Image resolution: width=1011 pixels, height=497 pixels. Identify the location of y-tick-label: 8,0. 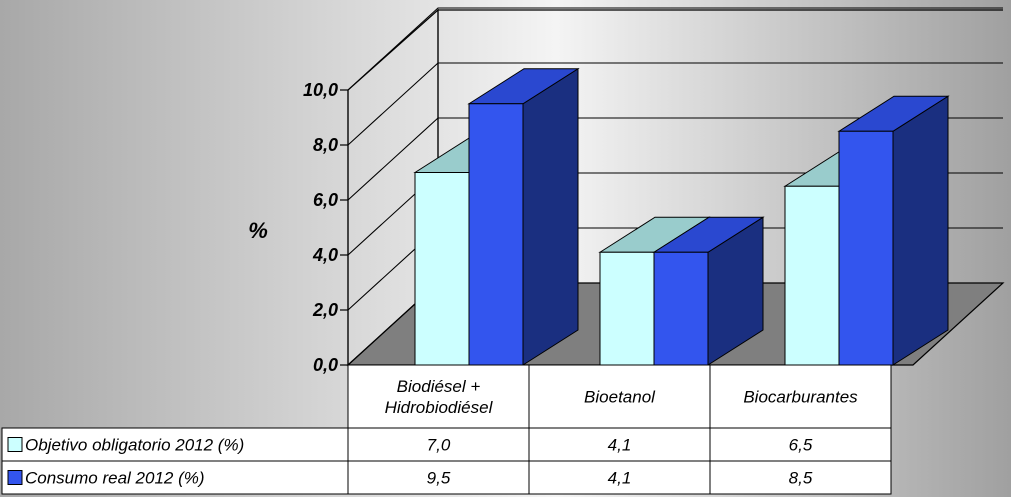
(325, 145).